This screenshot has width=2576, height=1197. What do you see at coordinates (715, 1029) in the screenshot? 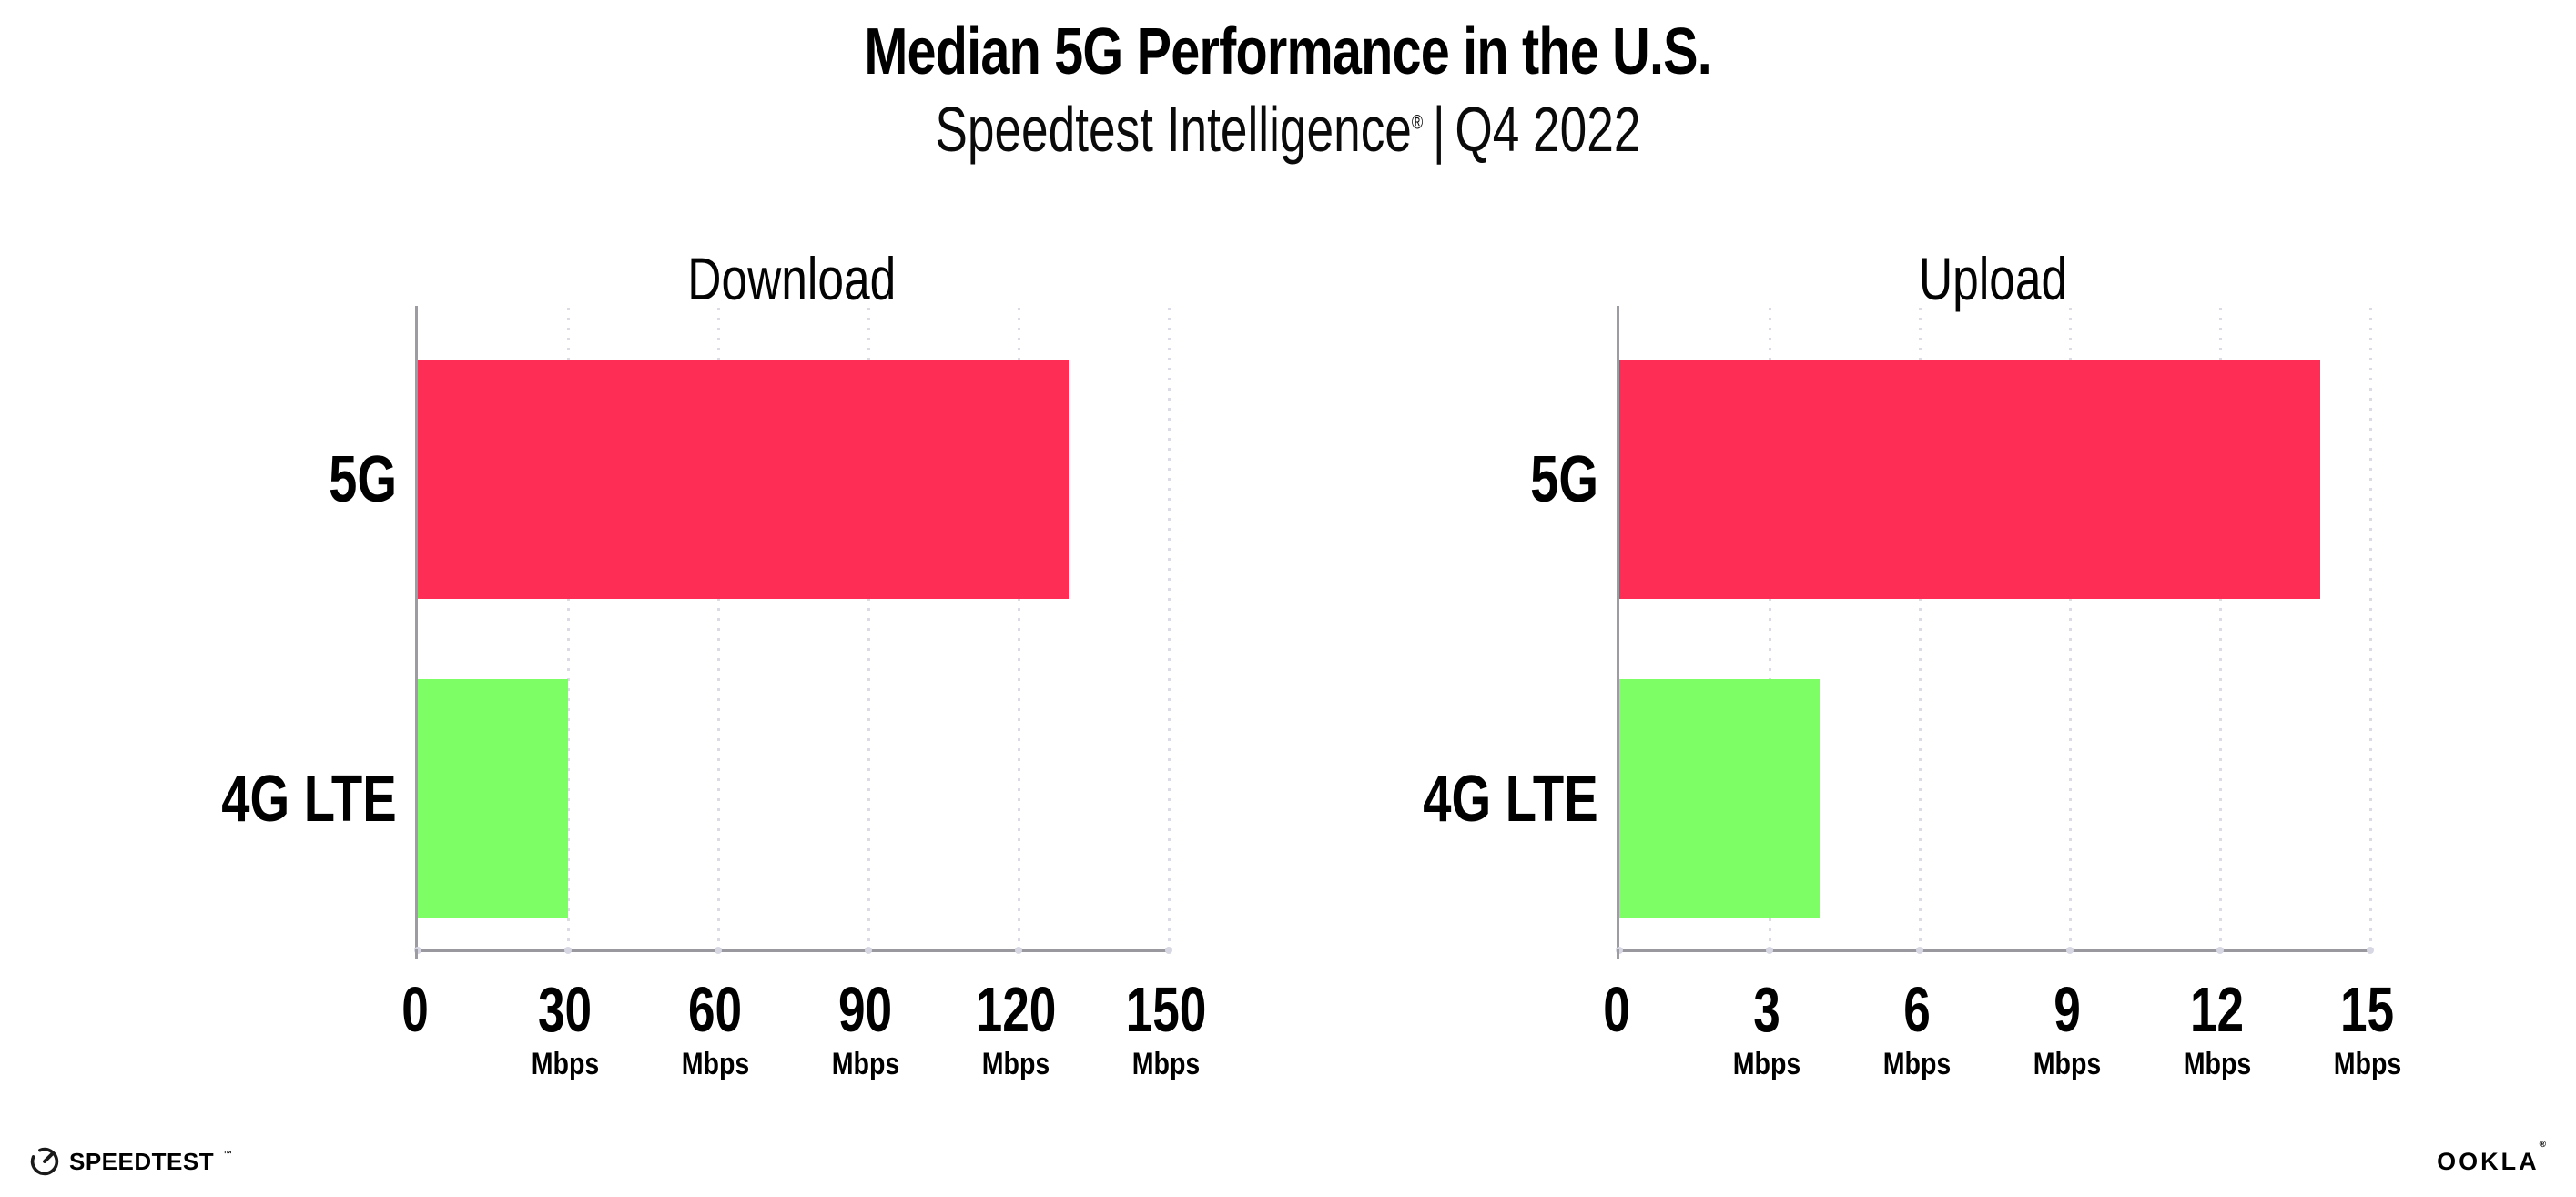
I see `x-tick-label: 60 Mbps` at bounding box center [715, 1029].